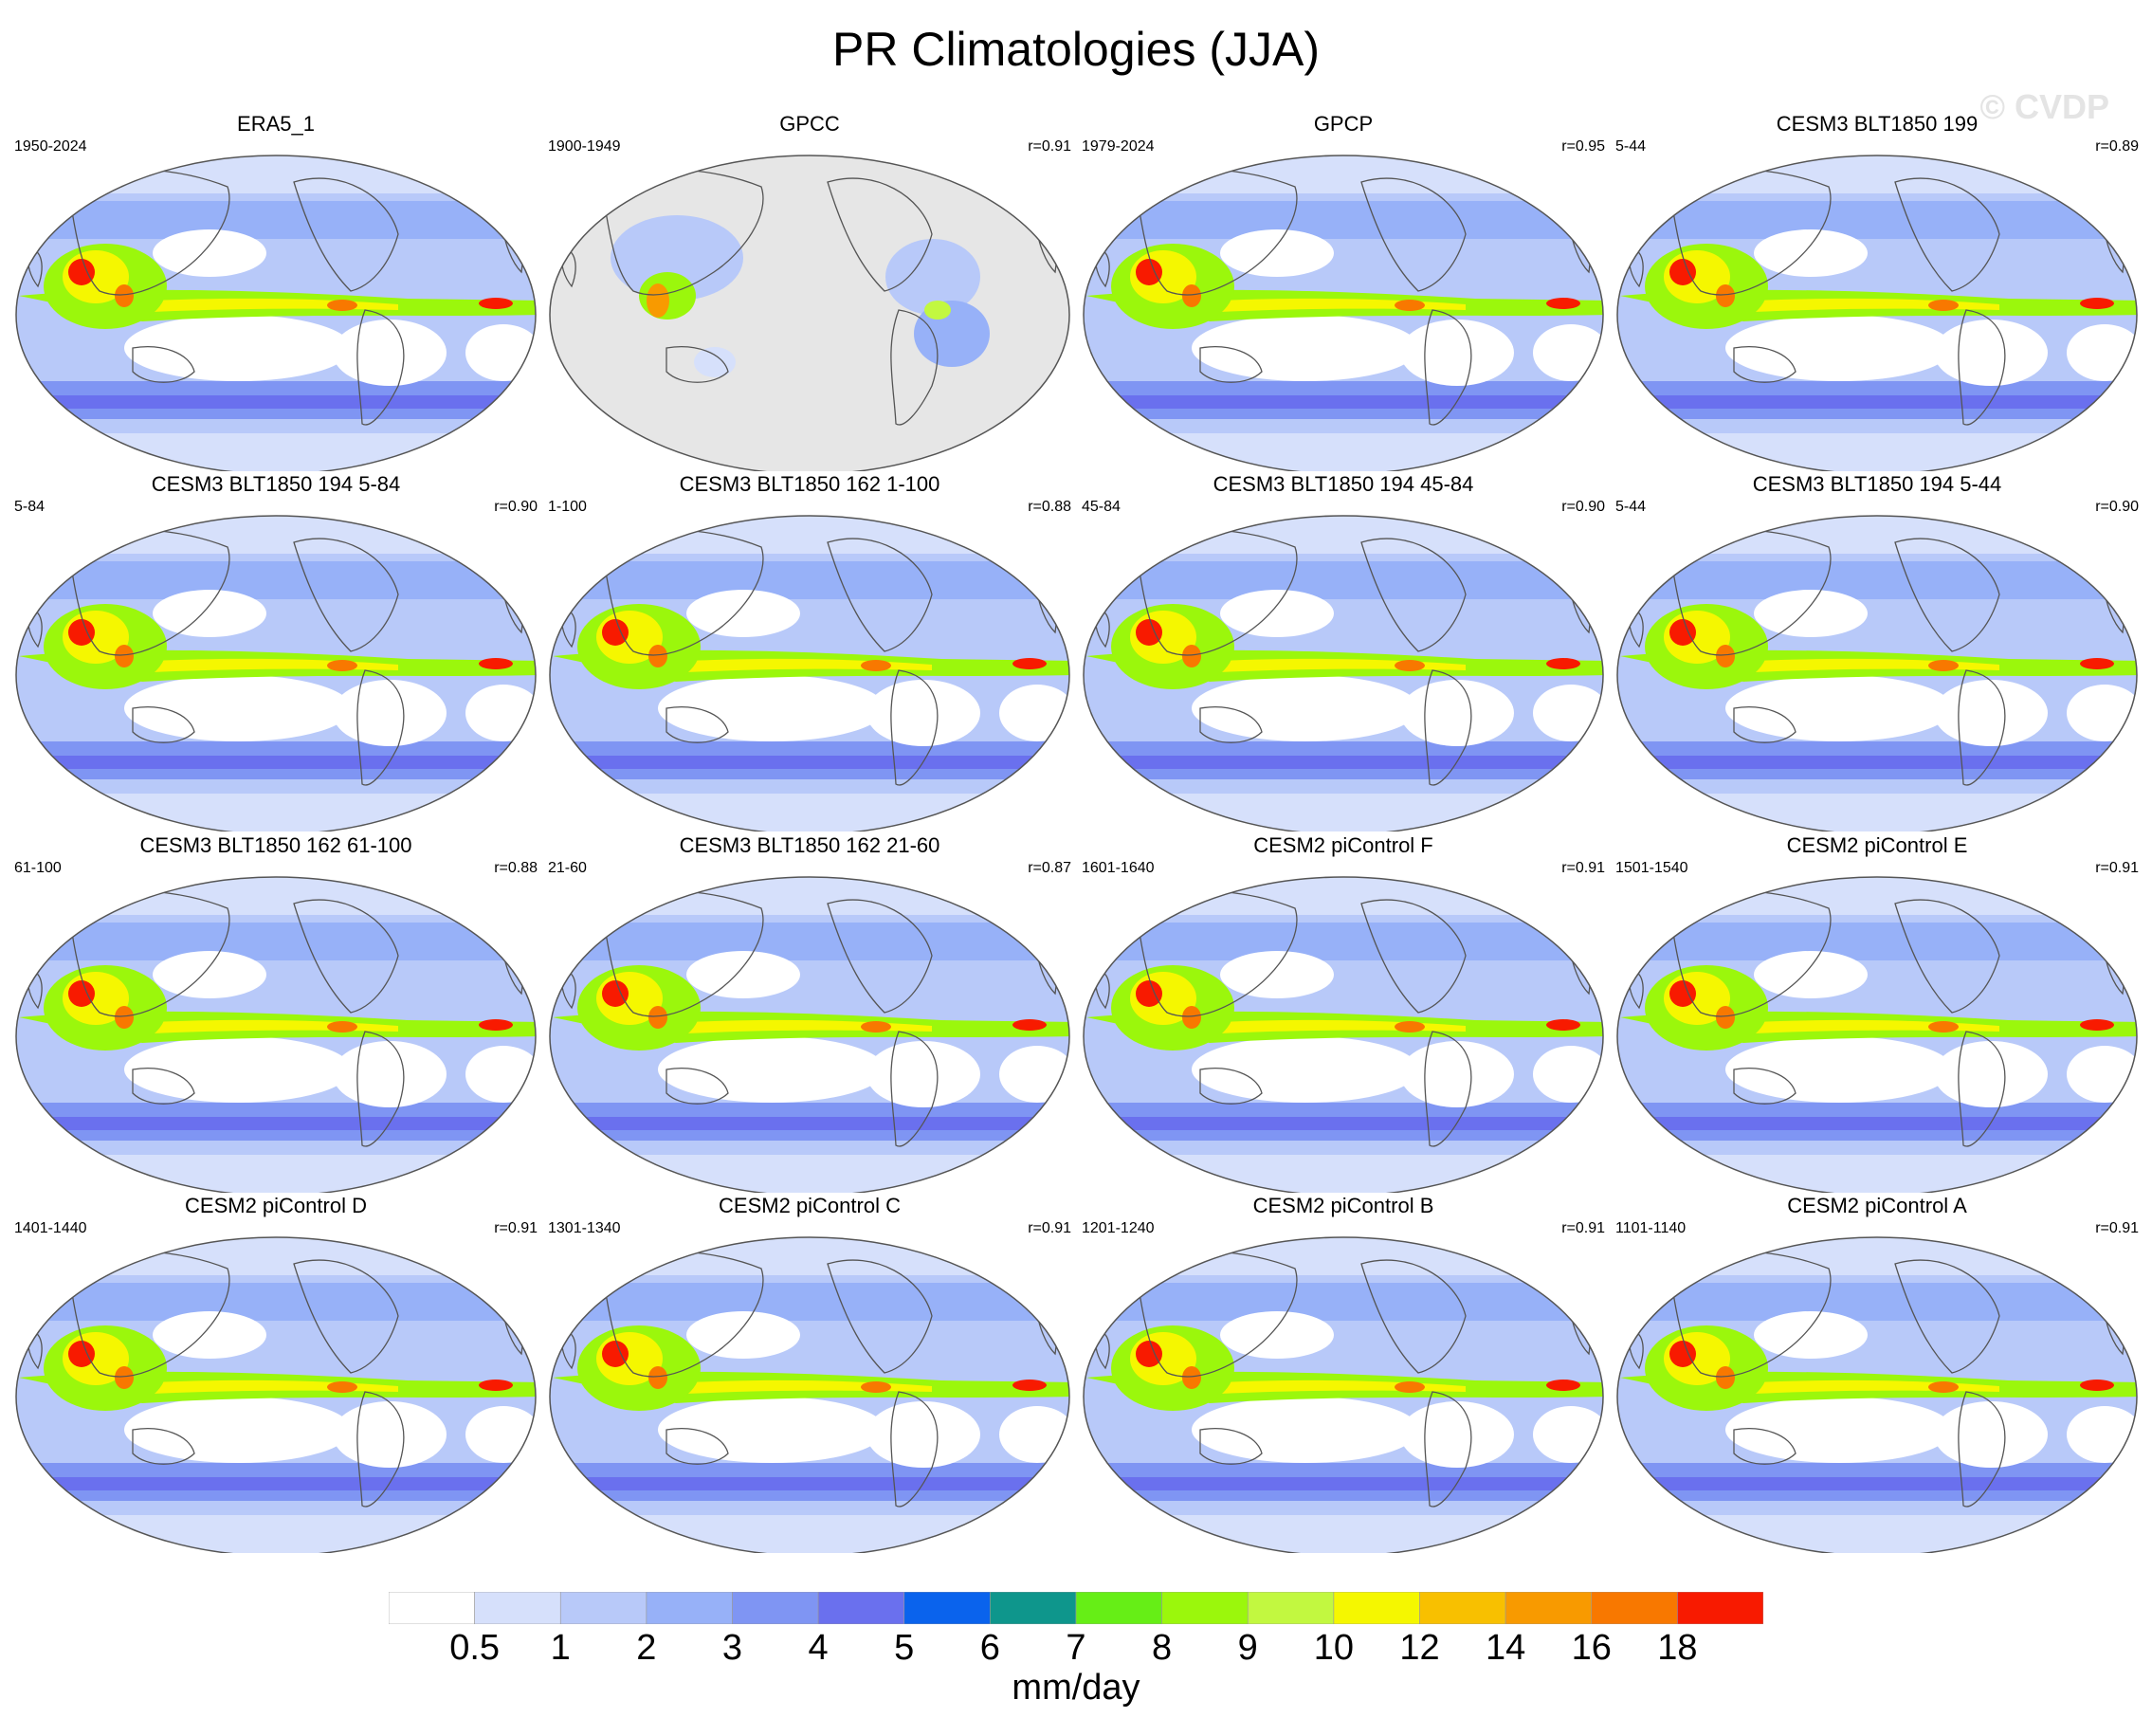 This screenshot has width=2152, height=1736. What do you see at coordinates (1591, 1648) in the screenshot?
I see `colorbar-tick-label: 16` at bounding box center [1591, 1648].